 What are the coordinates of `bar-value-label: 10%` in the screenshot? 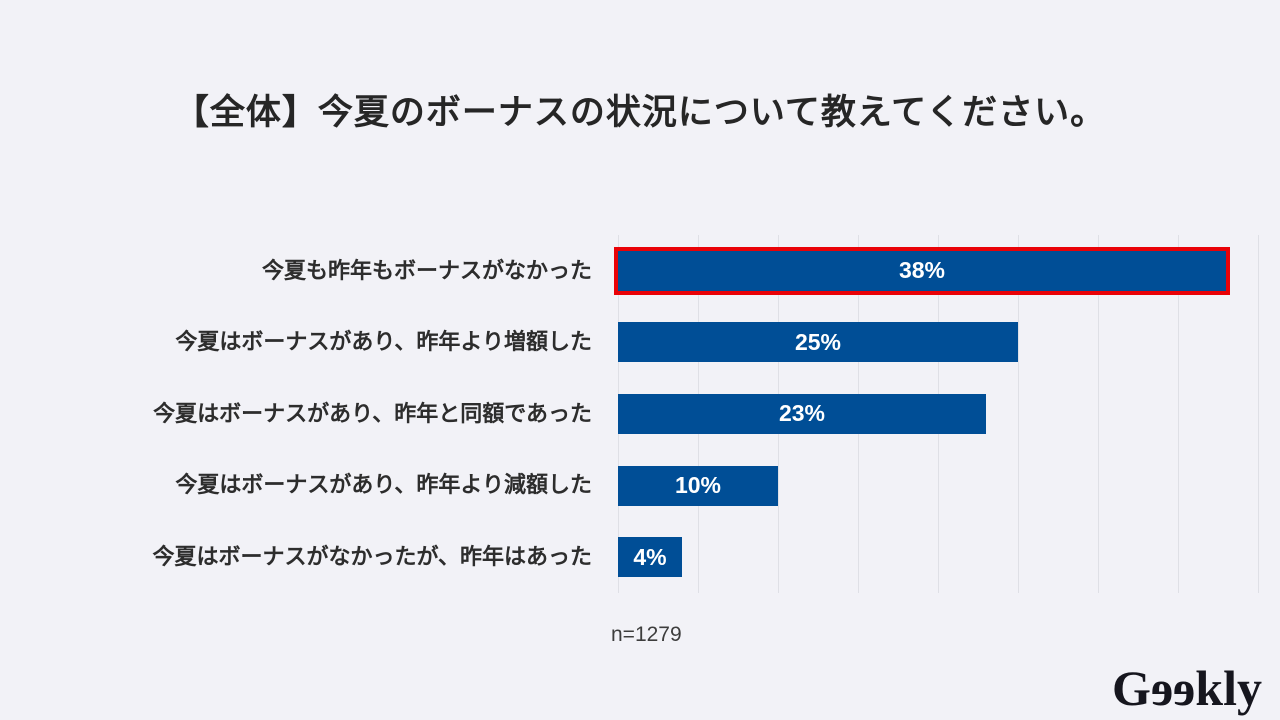 It's located at (698, 485).